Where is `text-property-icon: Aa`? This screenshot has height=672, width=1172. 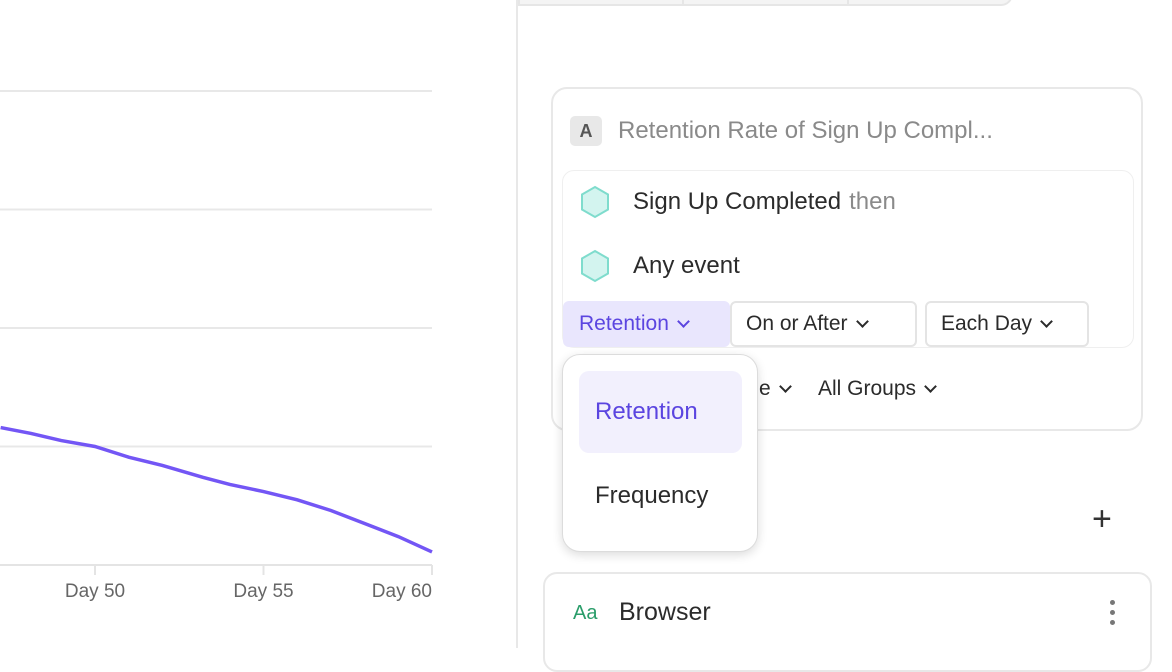
text-property-icon: Aa is located at coordinates (585, 613).